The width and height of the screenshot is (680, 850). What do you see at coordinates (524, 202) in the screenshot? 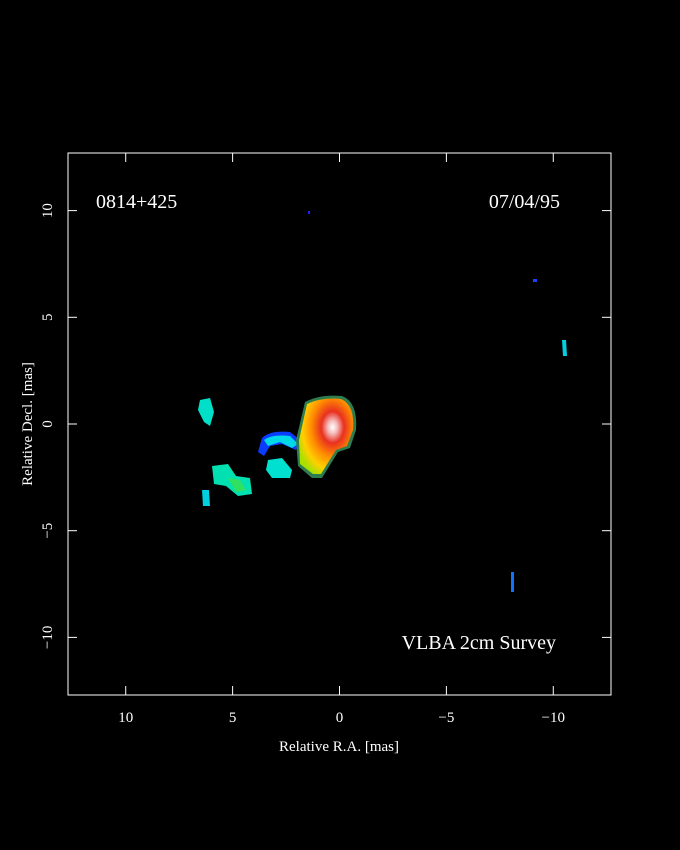
I see `date: 07/04/95` at bounding box center [524, 202].